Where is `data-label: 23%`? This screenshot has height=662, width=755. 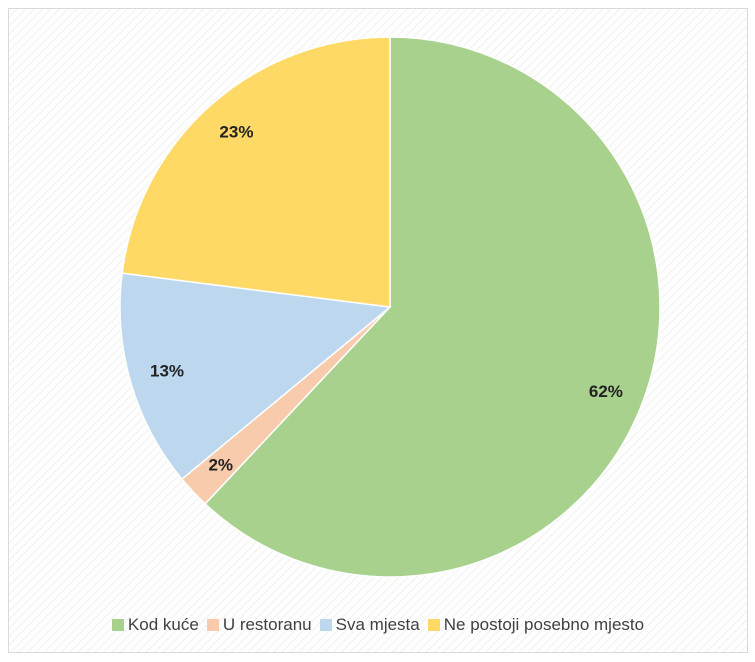
data-label: 23% is located at coordinates (236, 131).